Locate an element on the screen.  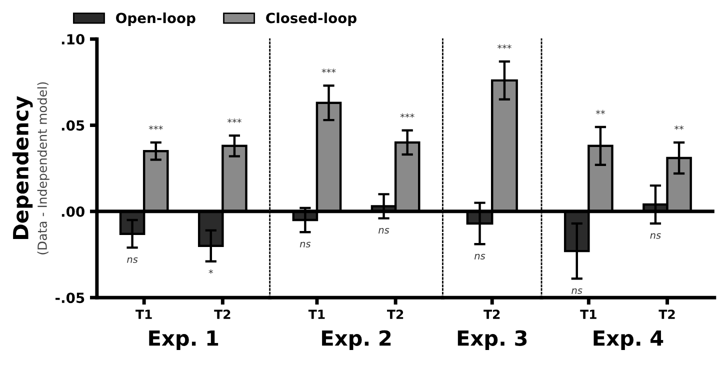
x-axis-title: Exp. 3 is located at coordinates (492, 340).